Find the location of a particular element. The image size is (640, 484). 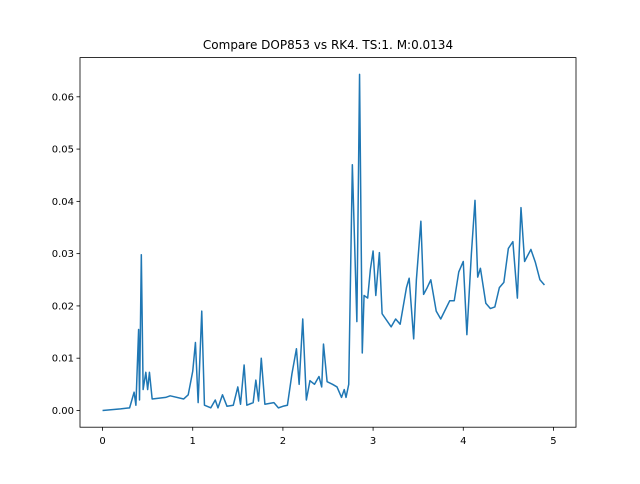

x-tick-label: 5 is located at coordinates (553, 441).